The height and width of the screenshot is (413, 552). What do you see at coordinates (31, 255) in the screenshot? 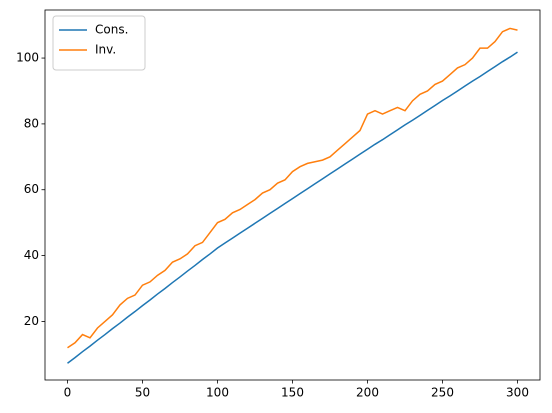
I see `y-tick-label: 40` at bounding box center [31, 255].